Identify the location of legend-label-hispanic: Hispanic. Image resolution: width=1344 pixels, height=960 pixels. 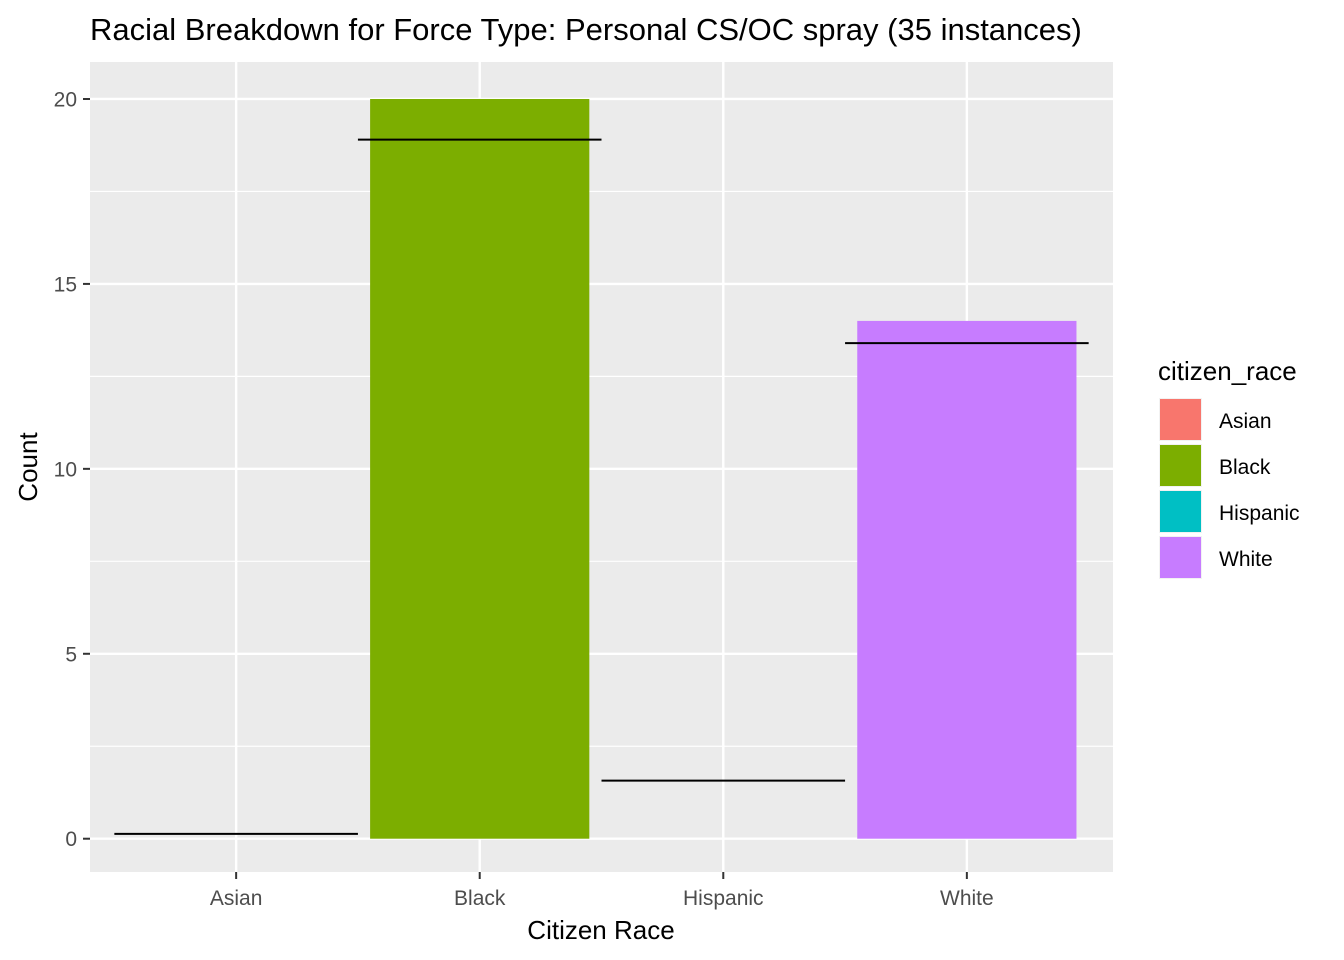
(1259, 513).